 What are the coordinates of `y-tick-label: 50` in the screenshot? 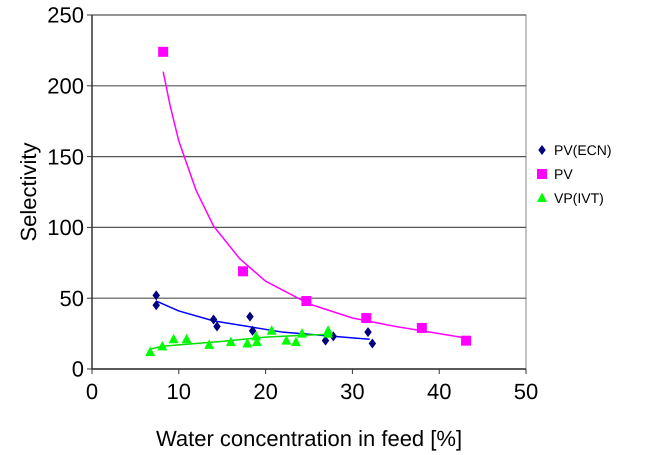 It's located at (72, 298).